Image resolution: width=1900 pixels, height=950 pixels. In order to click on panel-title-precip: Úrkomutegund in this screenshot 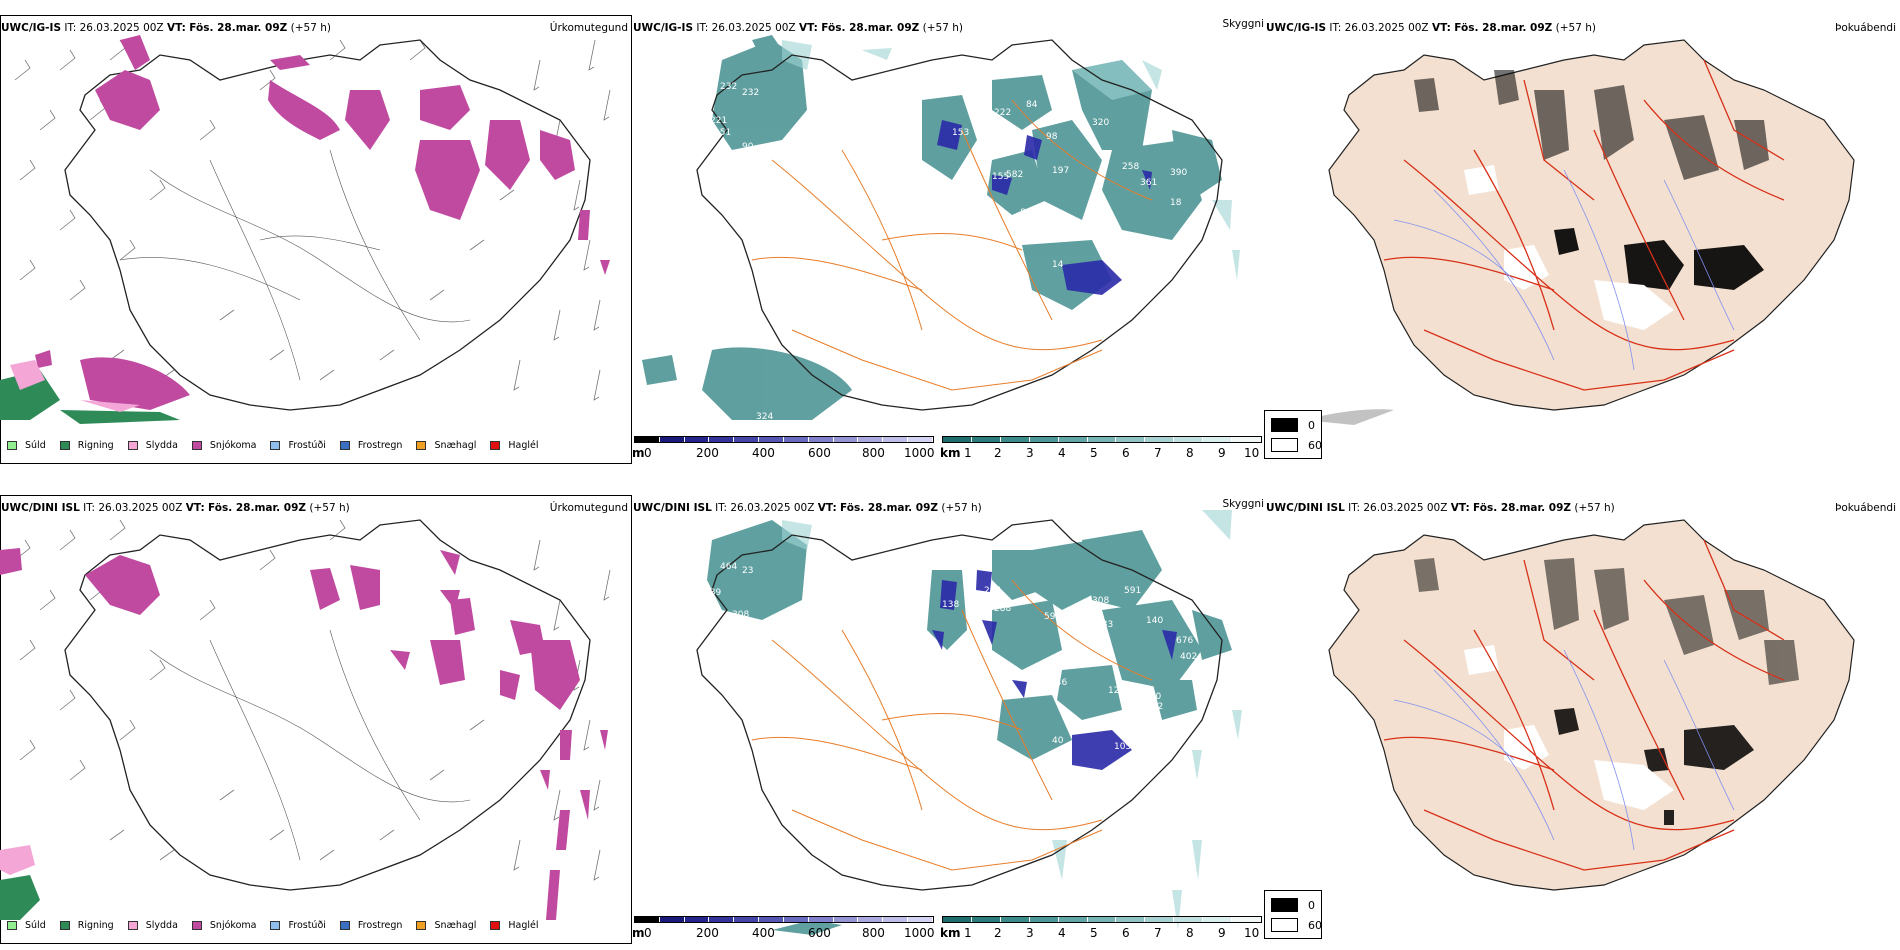, I will do `click(588, 28)`.